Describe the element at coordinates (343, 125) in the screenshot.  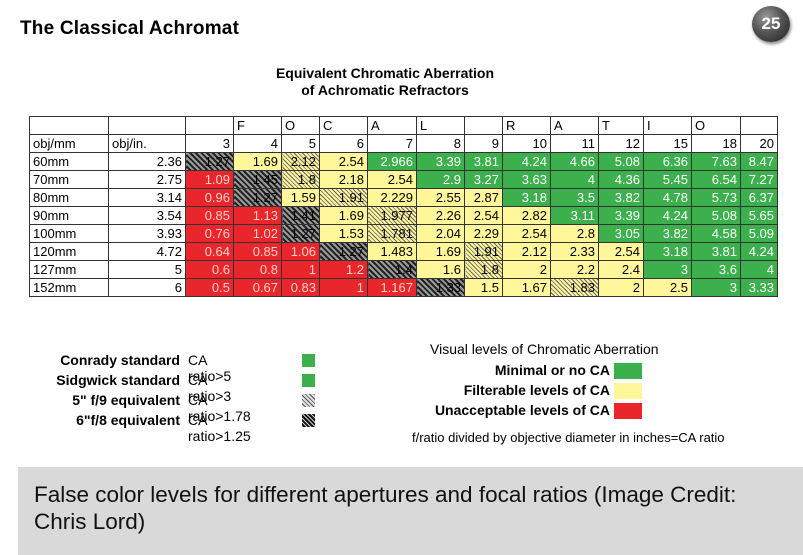
I see `ratio-letter-cell: C` at that location.